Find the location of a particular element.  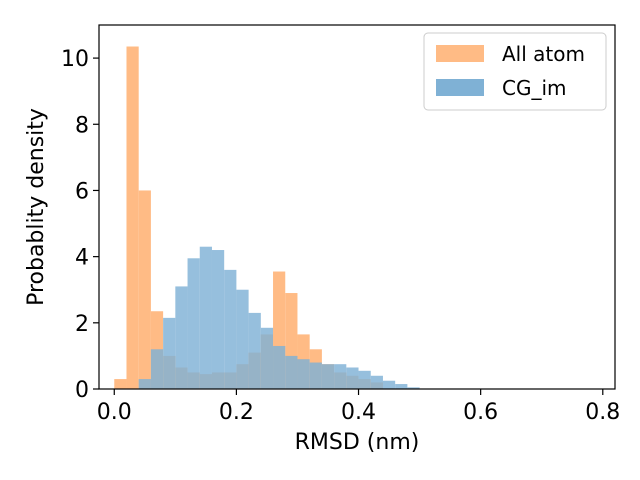

x-tick-label: 0.0 is located at coordinates (114, 412).